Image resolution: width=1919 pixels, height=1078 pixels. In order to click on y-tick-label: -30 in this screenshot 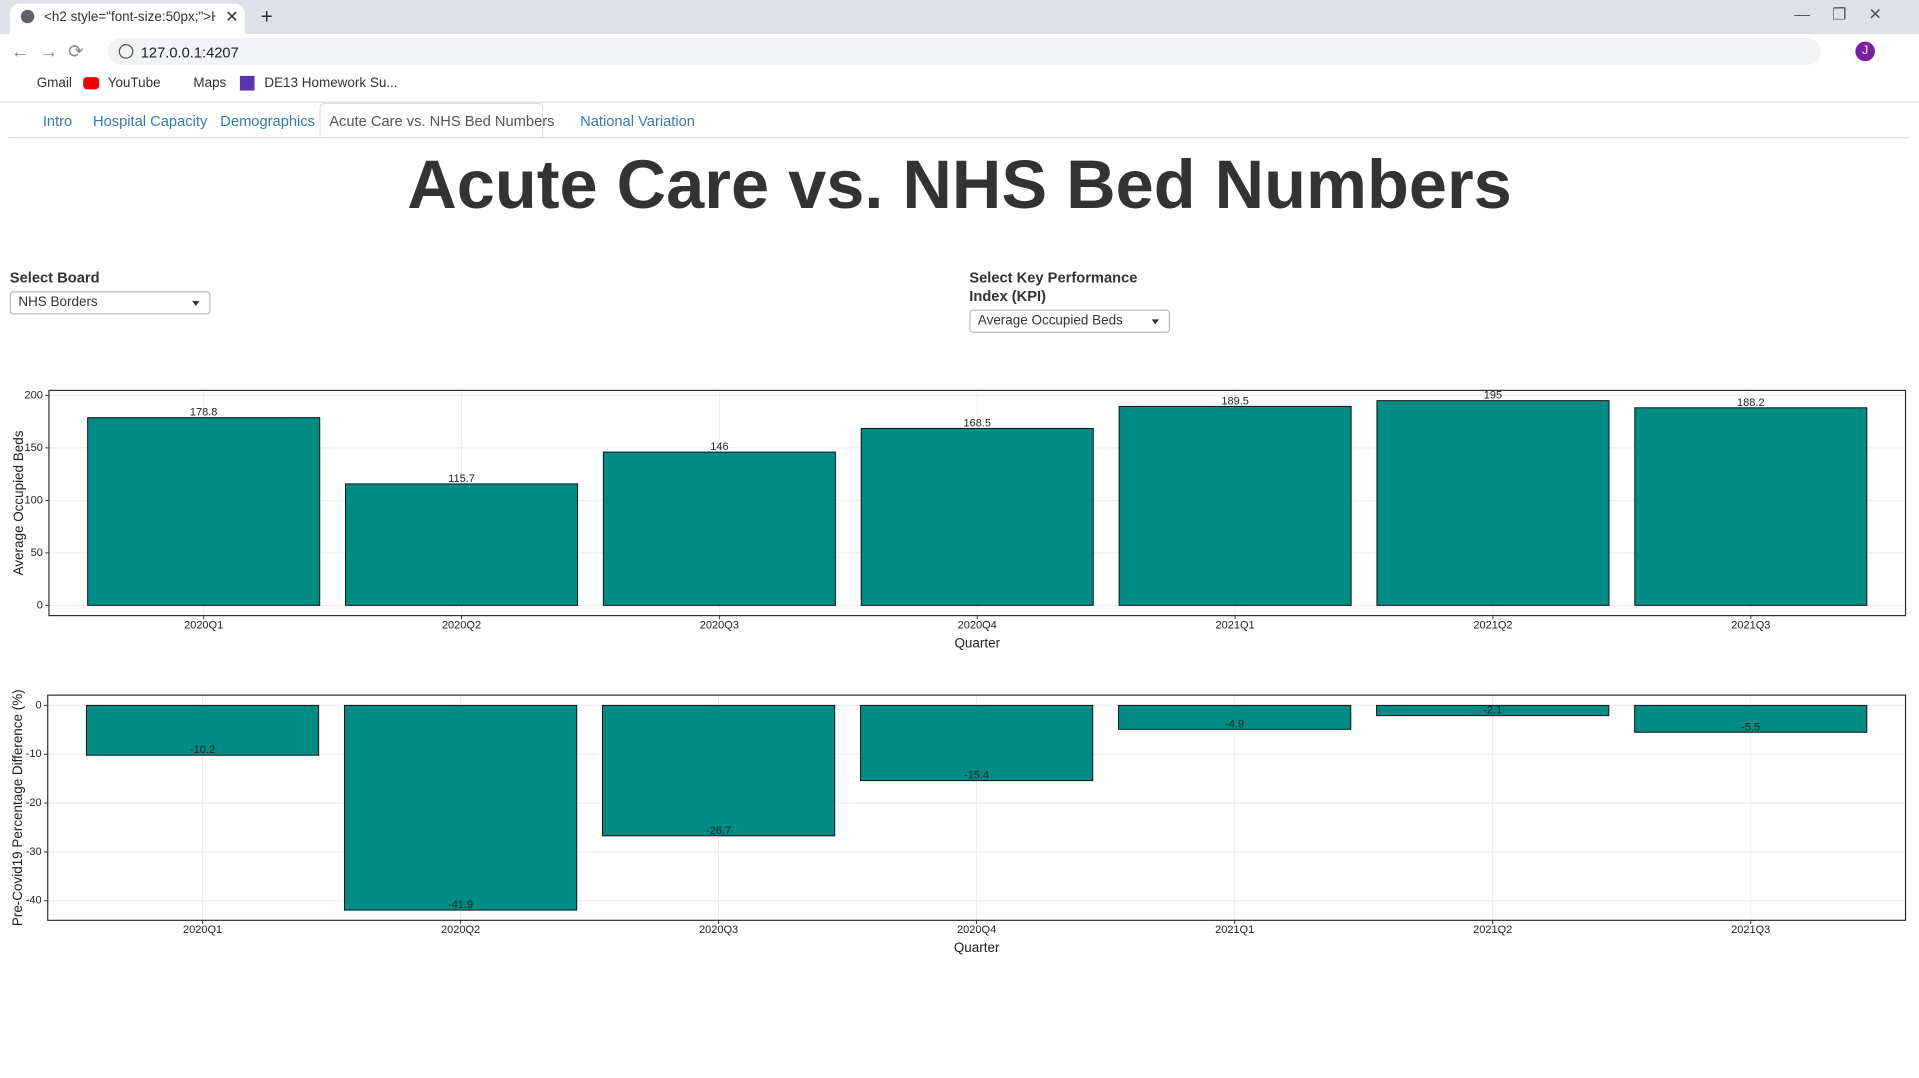, I will do `click(34, 852)`.